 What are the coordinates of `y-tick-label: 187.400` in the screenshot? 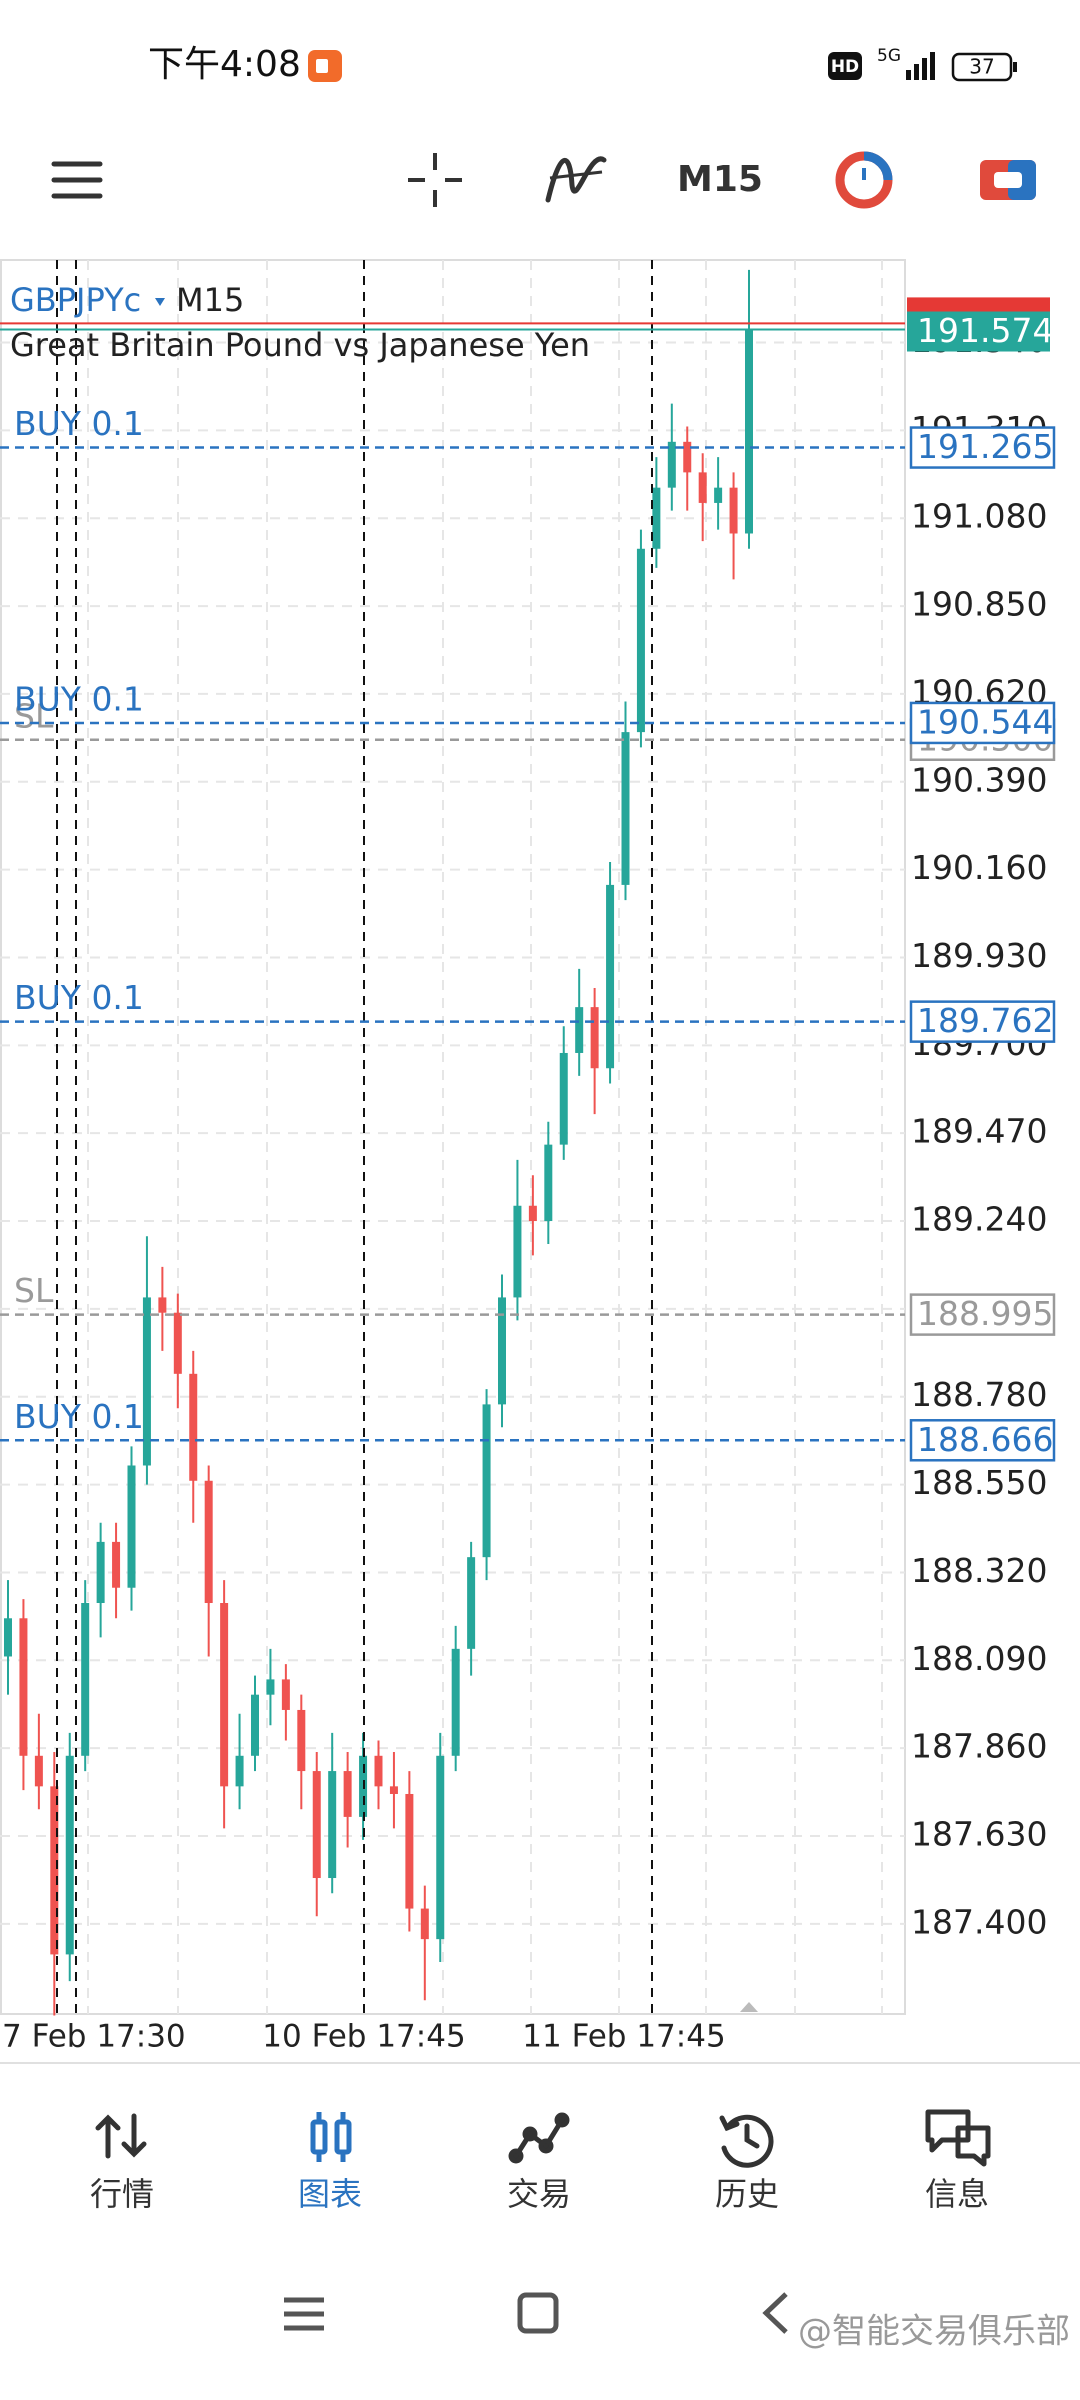 It's located at (979, 1921).